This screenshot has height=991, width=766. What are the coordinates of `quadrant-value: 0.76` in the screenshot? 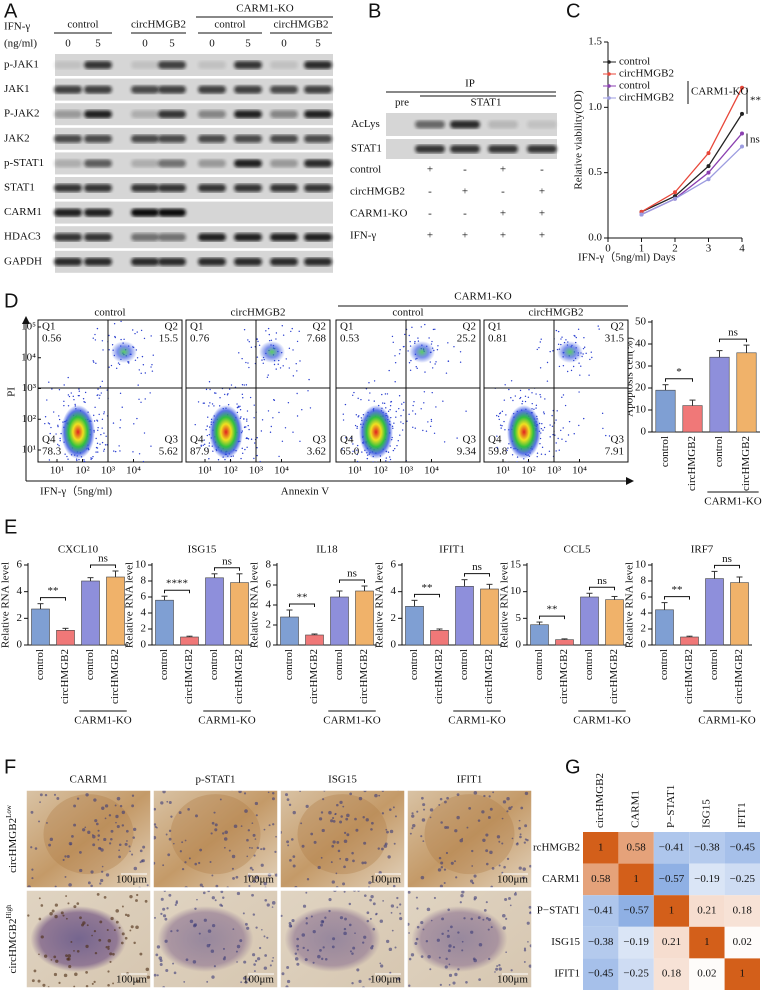 It's located at (200, 339).